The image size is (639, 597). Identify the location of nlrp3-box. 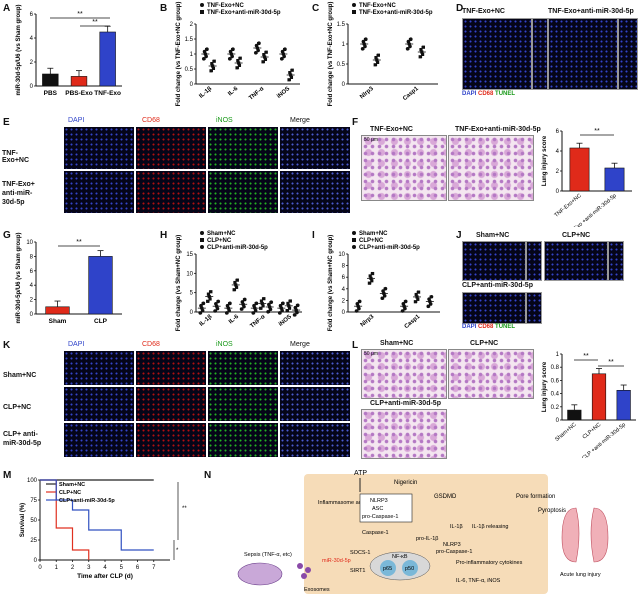
(386, 508).